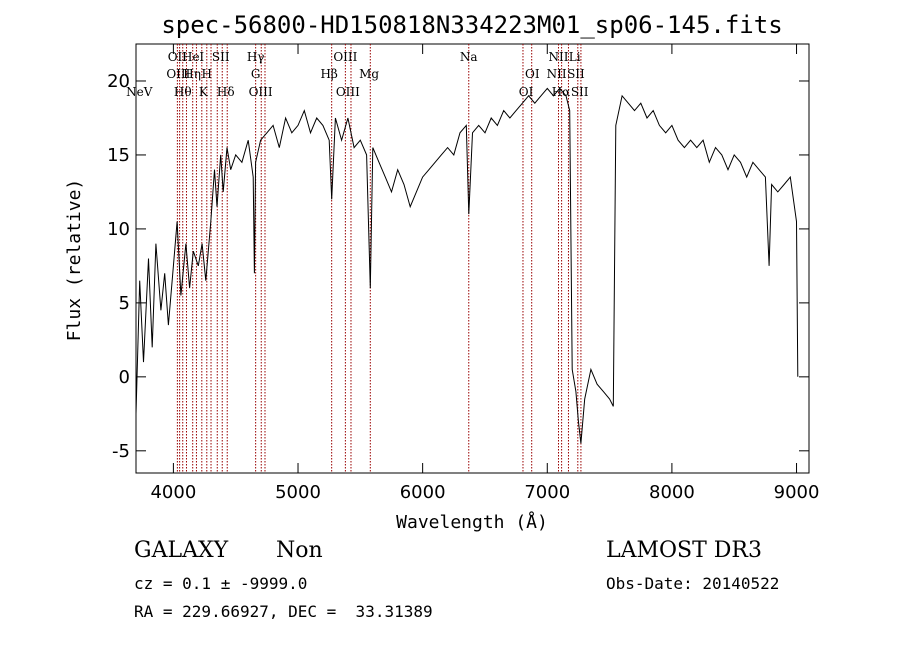 The image size is (900, 649). Describe the element at coordinates (547, 492) in the screenshot. I see `x-tick-label: 7000` at that location.